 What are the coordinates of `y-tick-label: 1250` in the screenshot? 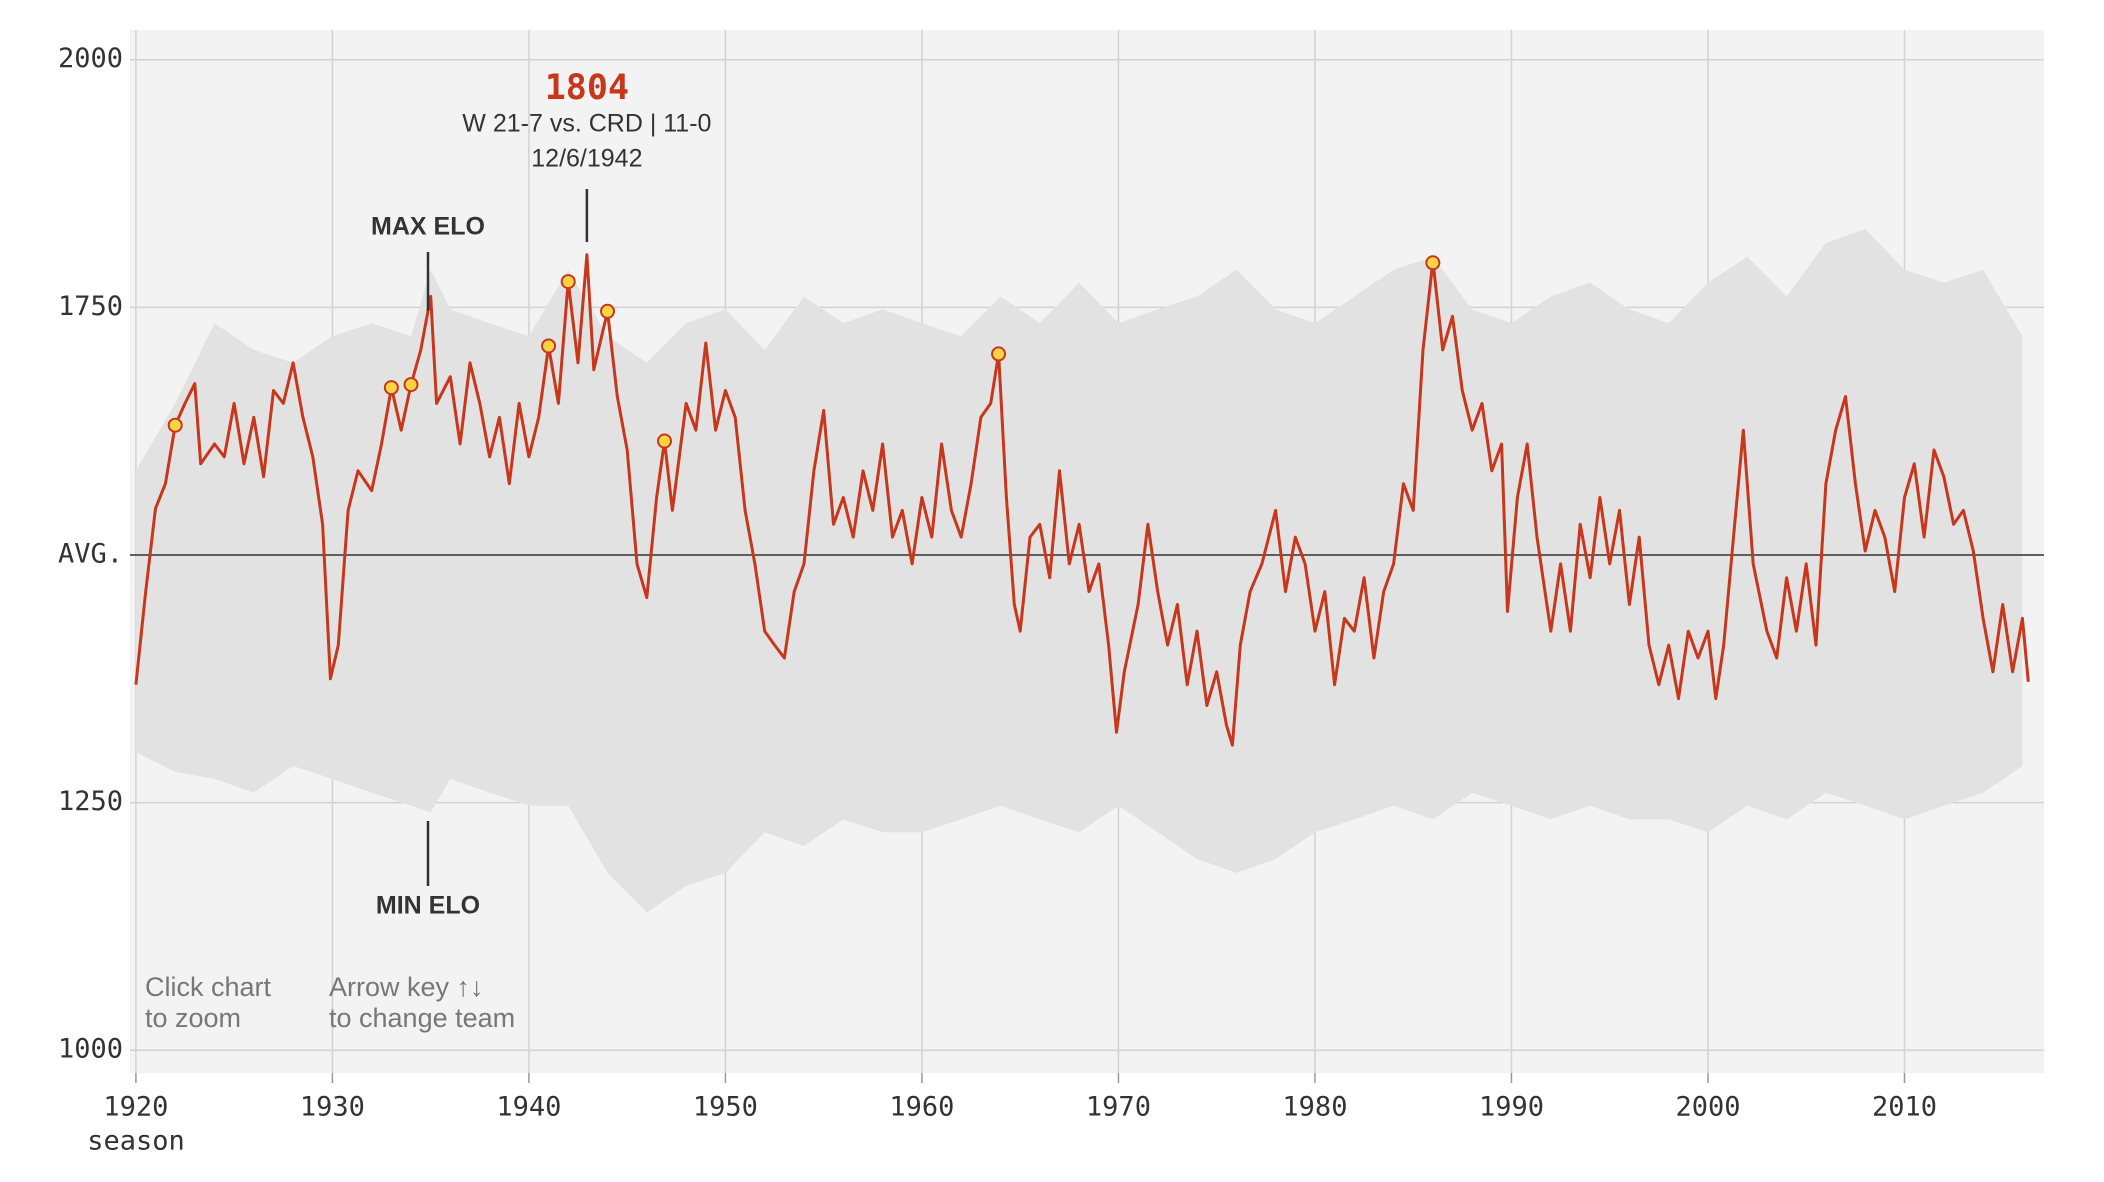 It's located at (90, 801).